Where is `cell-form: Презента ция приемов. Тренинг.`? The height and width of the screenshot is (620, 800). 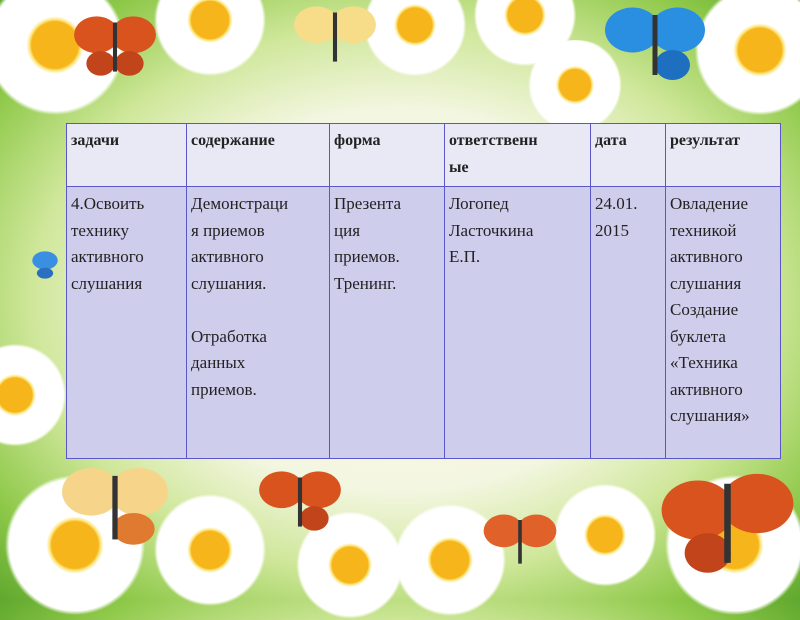
cell-form: Презента ция приемов. Тренинг. is located at coordinates (387, 322).